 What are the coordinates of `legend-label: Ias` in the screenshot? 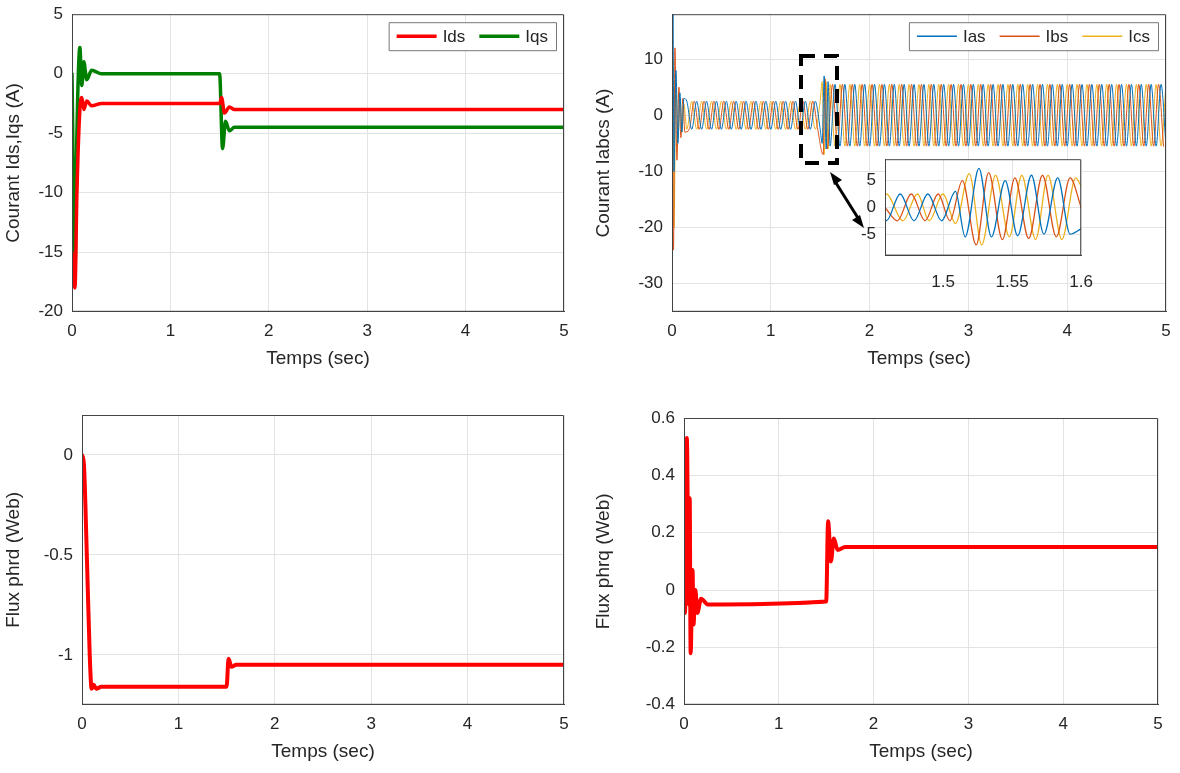 It's located at (974, 36).